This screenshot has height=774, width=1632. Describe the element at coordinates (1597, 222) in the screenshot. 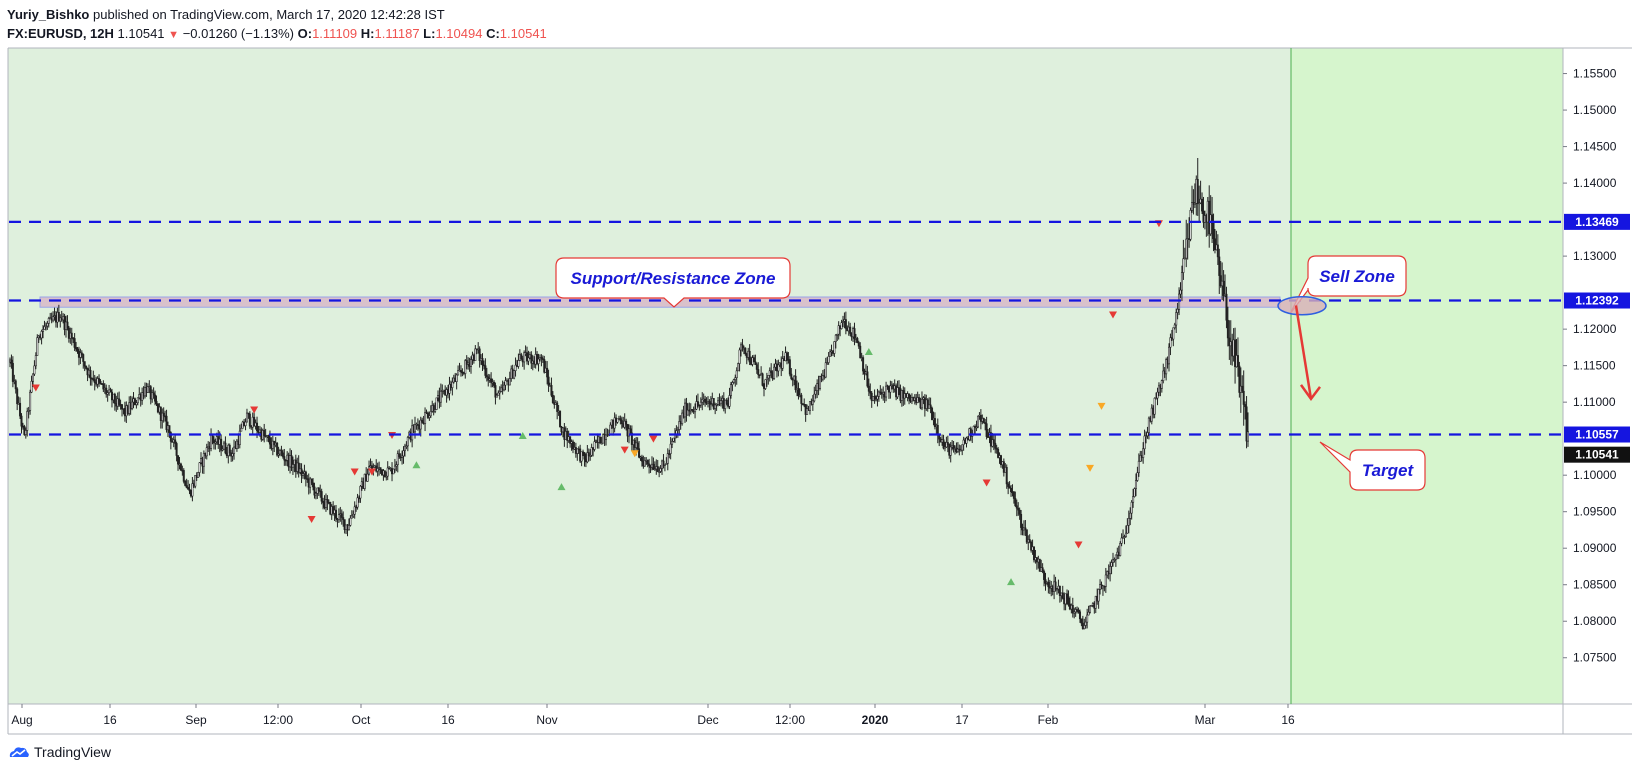

I see `resistance-price-label: 1.13469` at that location.